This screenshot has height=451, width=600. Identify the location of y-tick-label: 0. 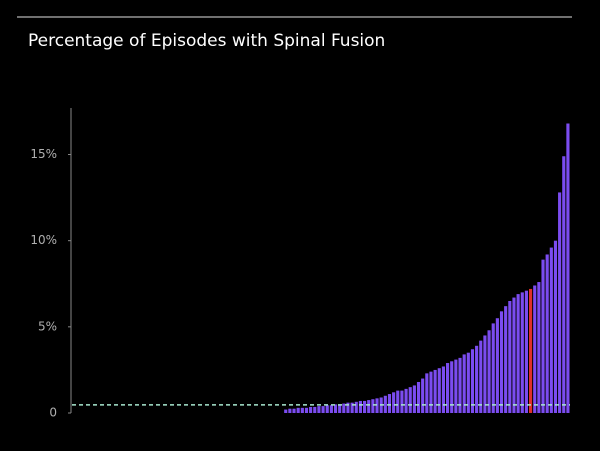
(53, 413).